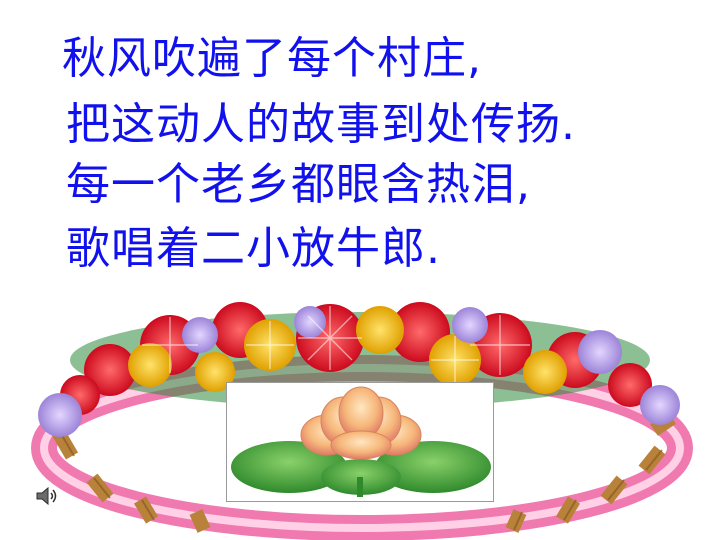  What do you see at coordinates (298, 184) in the screenshot?
I see `poem-line-3: 每一个老乡都眼含热泪,` at bounding box center [298, 184].